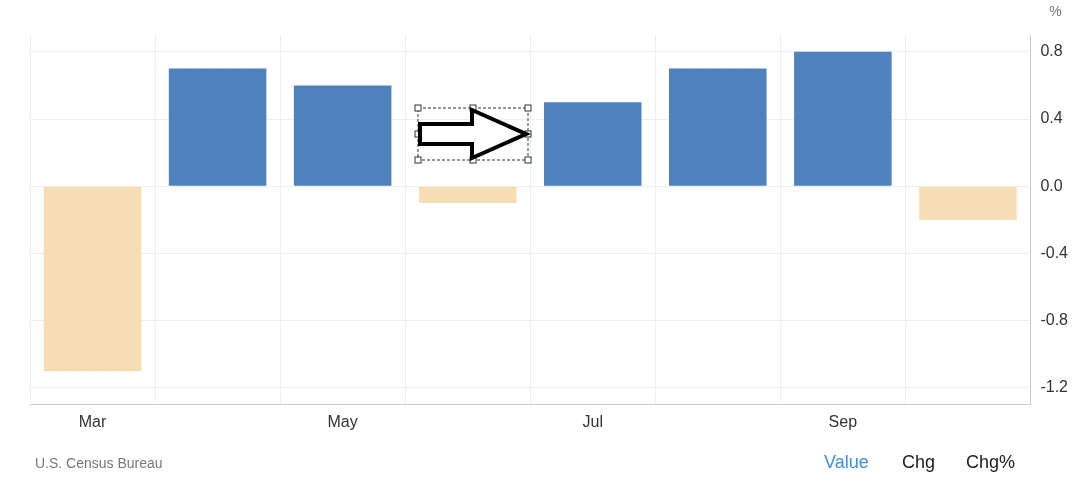 This screenshot has width=1088, height=496. What do you see at coordinates (1051, 51) in the screenshot?
I see `y-tick-label: 0.8` at bounding box center [1051, 51].